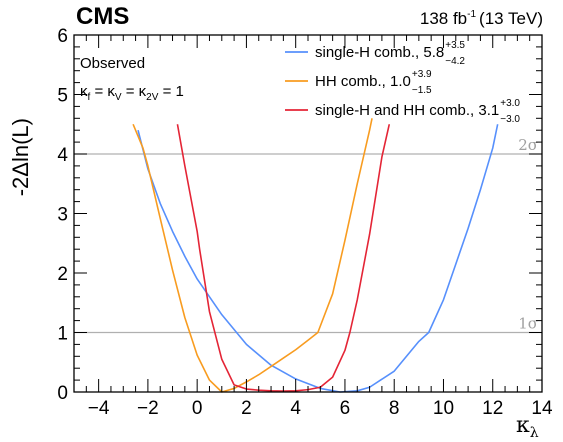 The width and height of the screenshot is (563, 442). What do you see at coordinates (132, 93) in the screenshot?
I see `coupling-condition: κf = κV = κ2V = 1` at bounding box center [132, 93].